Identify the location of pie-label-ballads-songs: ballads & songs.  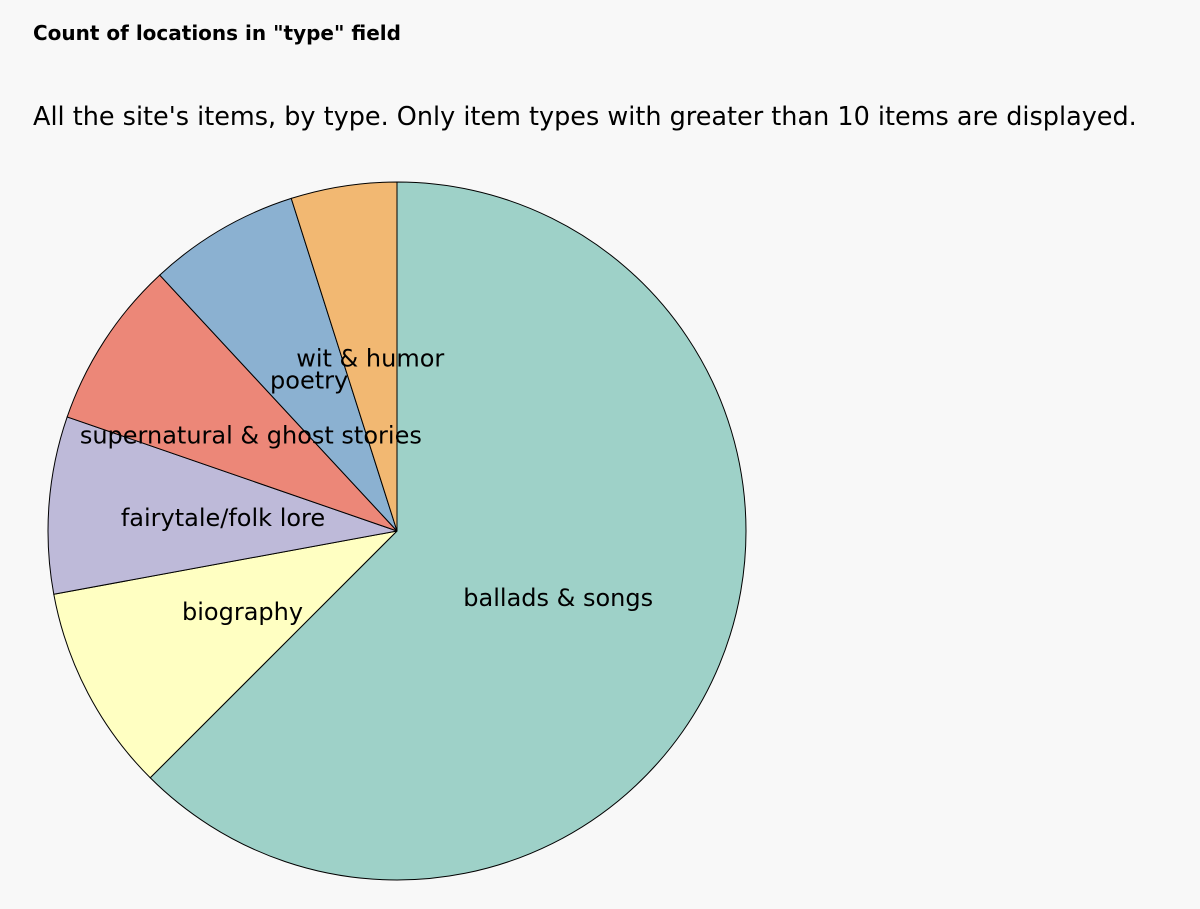
(558, 598).